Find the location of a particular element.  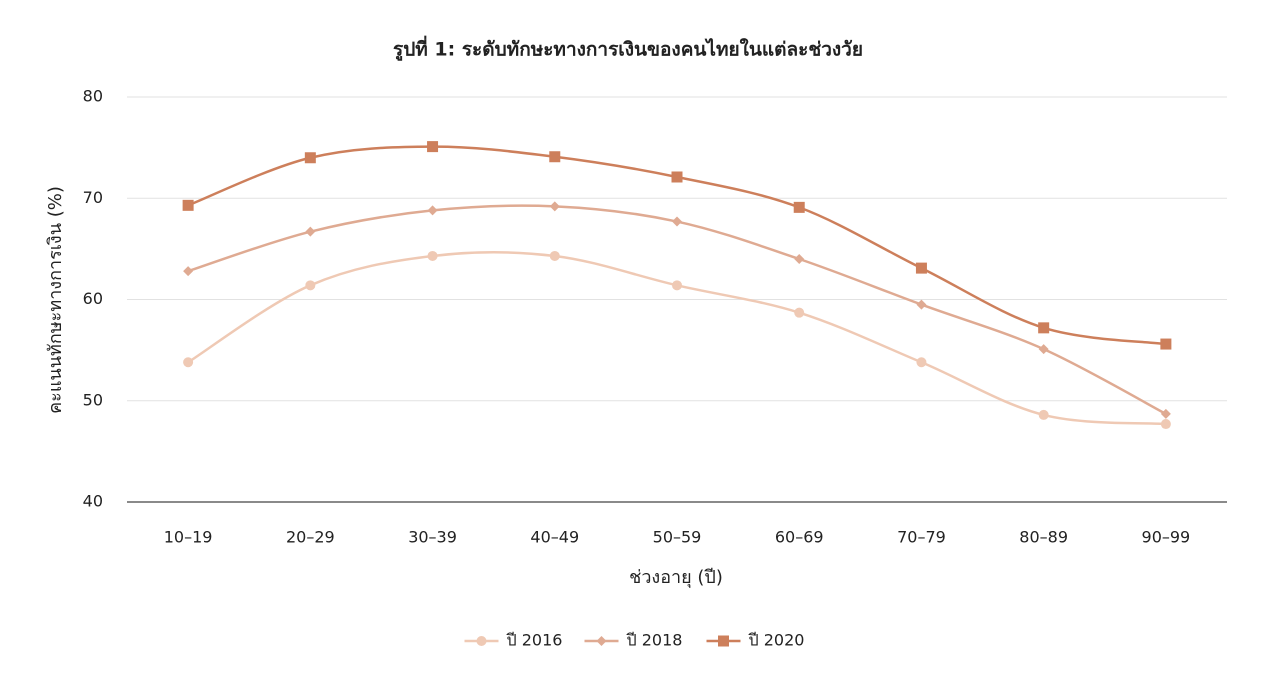

legend-label: ปี 2016 is located at coordinates (534, 640).